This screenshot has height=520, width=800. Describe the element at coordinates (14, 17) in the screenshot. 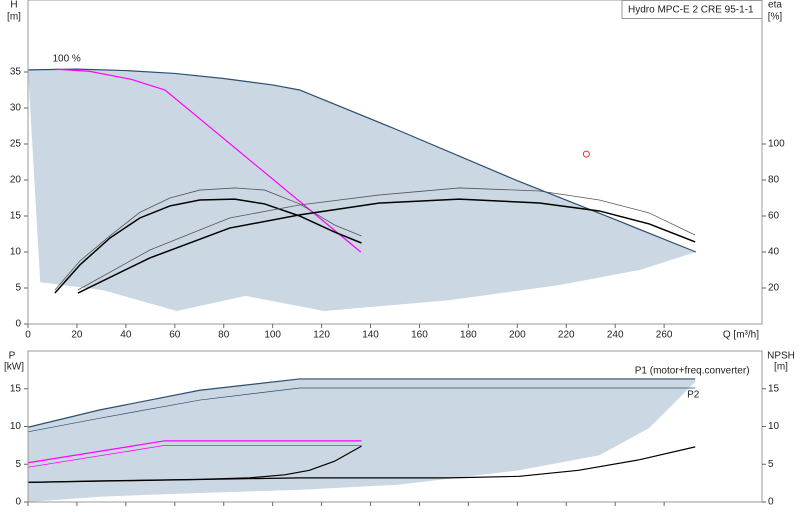

I see `y-axis-unit: [m]` at that location.